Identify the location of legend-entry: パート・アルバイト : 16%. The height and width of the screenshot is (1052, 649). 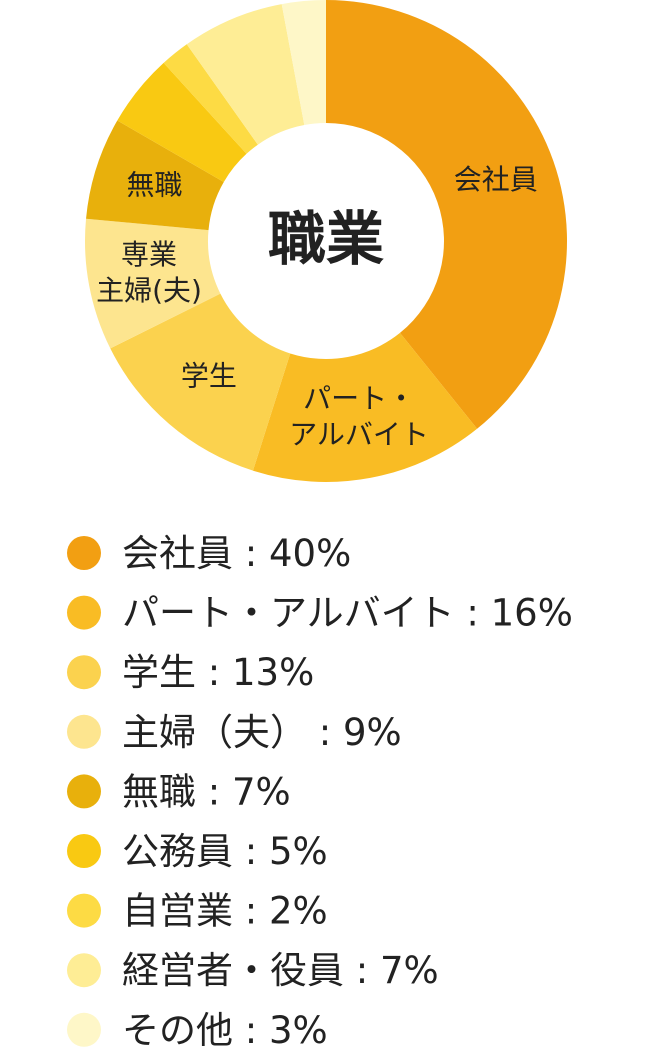
(347, 612).